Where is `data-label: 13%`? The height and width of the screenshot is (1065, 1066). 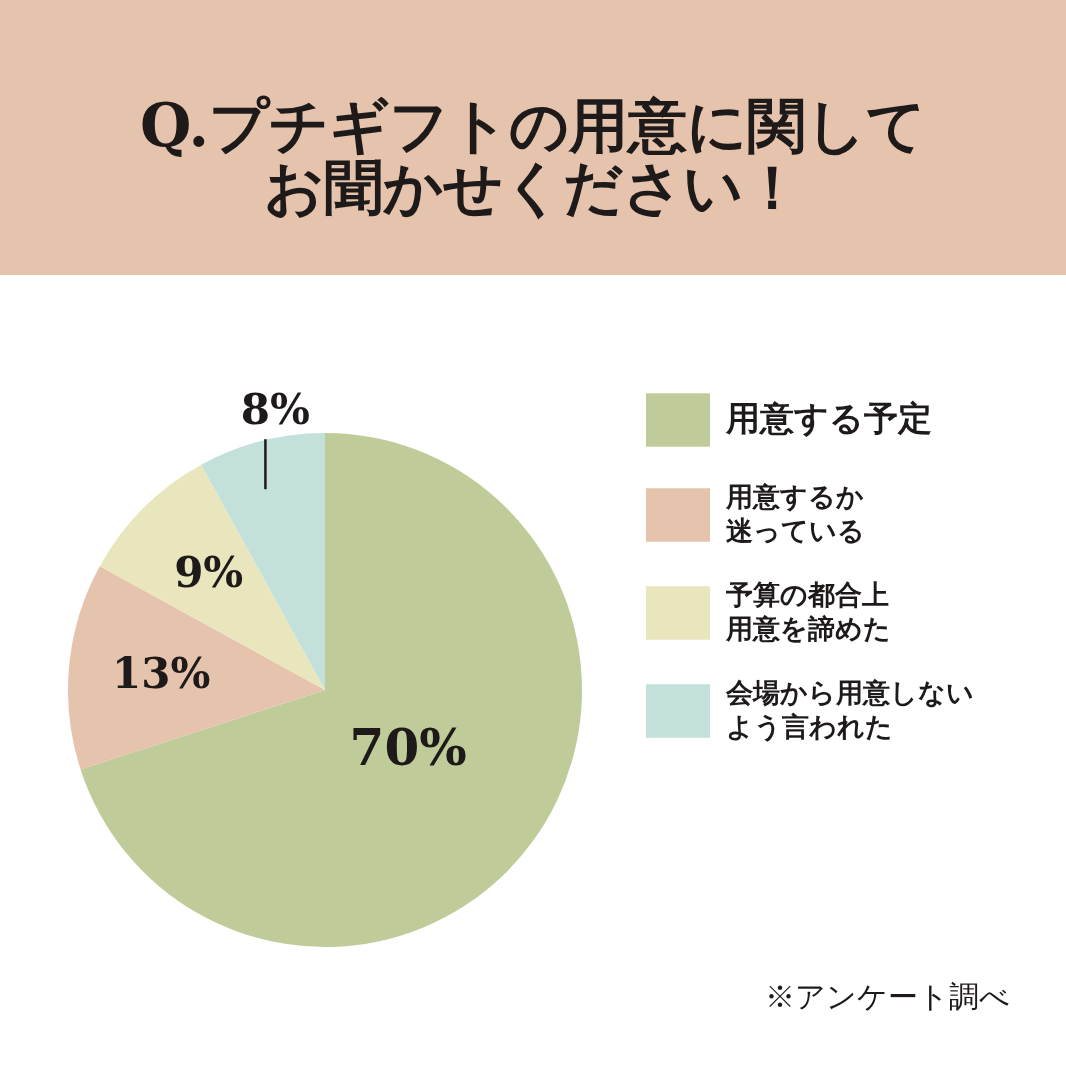
data-label: 13% is located at coordinates (161, 673).